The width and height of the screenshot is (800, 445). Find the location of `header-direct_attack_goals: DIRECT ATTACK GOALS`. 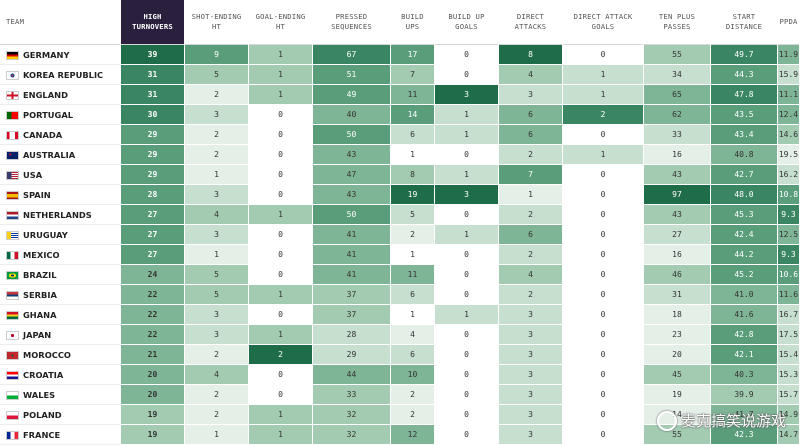

header-direct_attack_goals: DIRECT ATTACK GOALS is located at coordinates (603, 22).